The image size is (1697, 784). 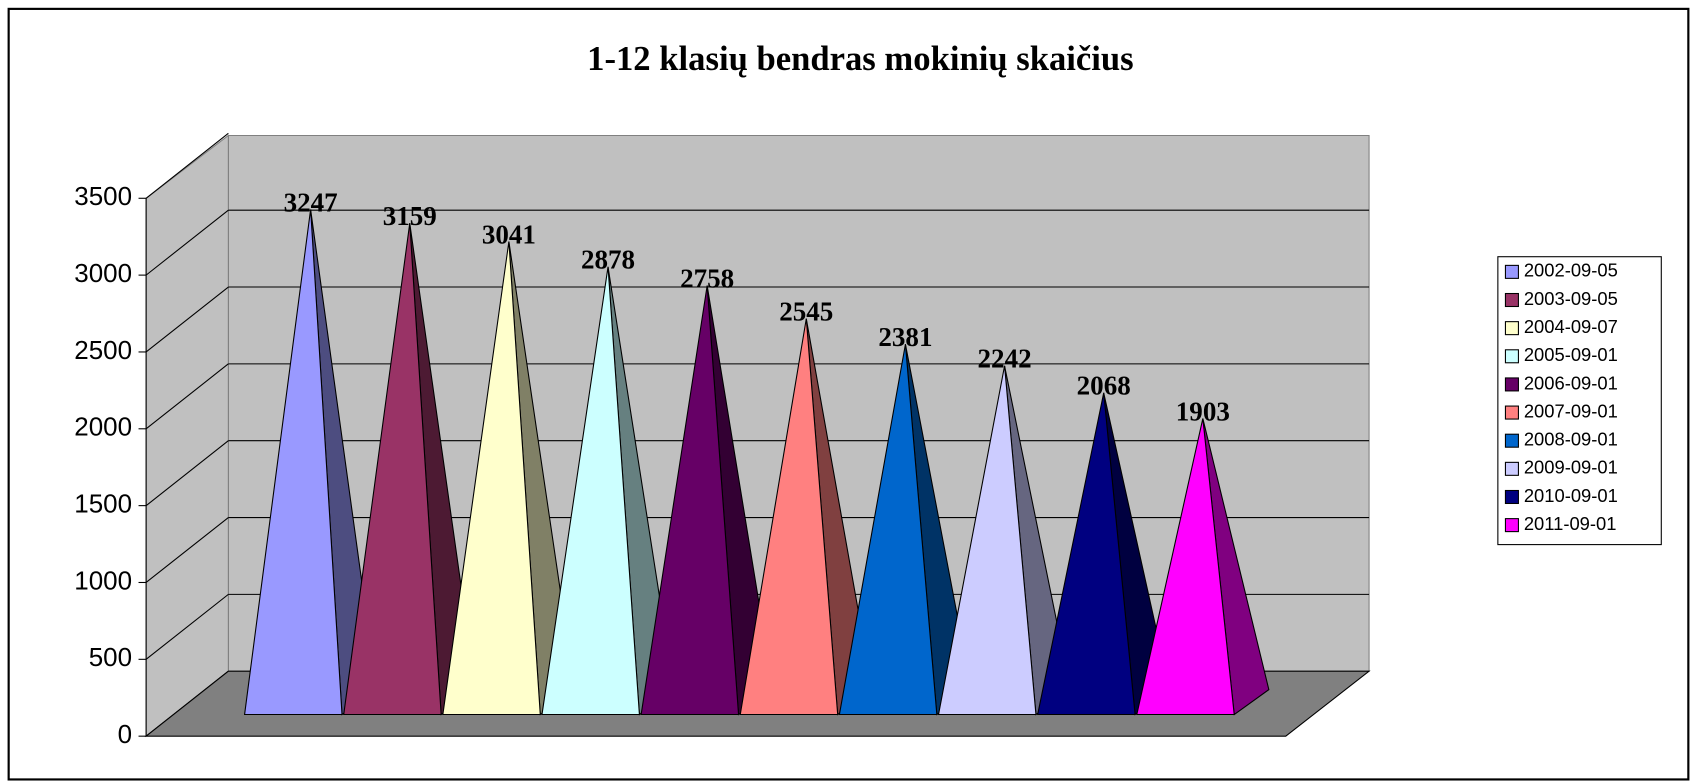 What do you see at coordinates (103, 196) in the screenshot?
I see `y-tick-label: 3500` at bounding box center [103, 196].